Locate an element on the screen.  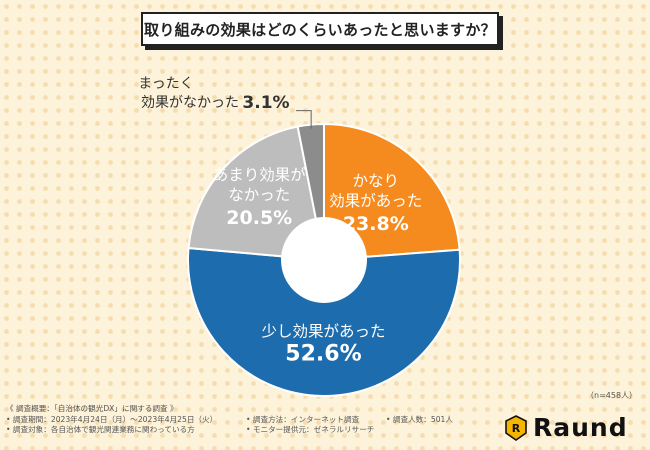
footer-target: • 調査対象：各自治体で観光関連業務に関わっている方 is located at coordinates (100, 430).